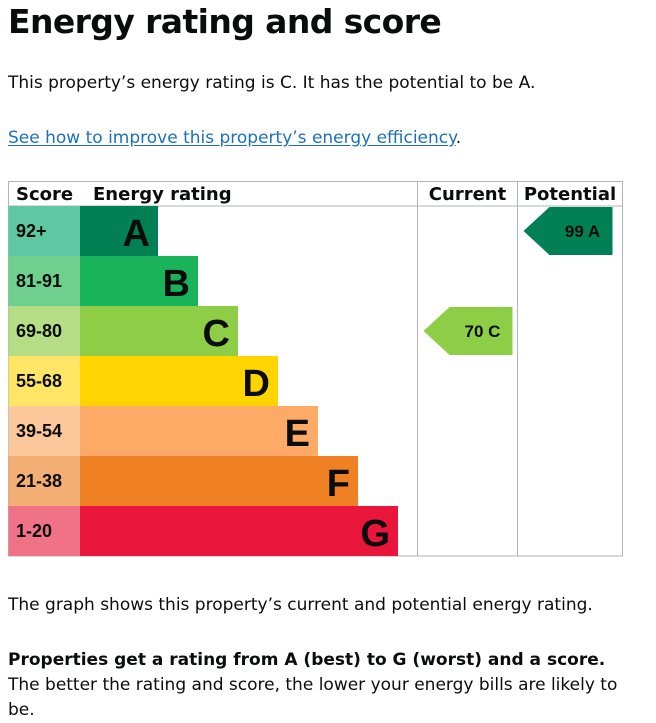  Describe the element at coordinates (136, 234) in the screenshot. I see `rating-letter-a: A` at that location.